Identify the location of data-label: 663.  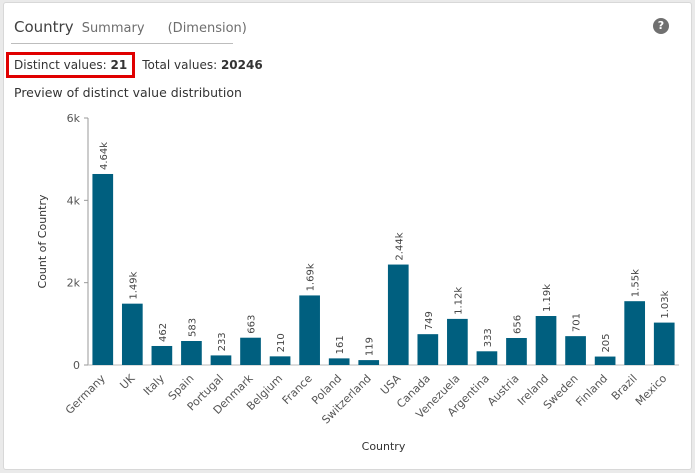
(252, 324).